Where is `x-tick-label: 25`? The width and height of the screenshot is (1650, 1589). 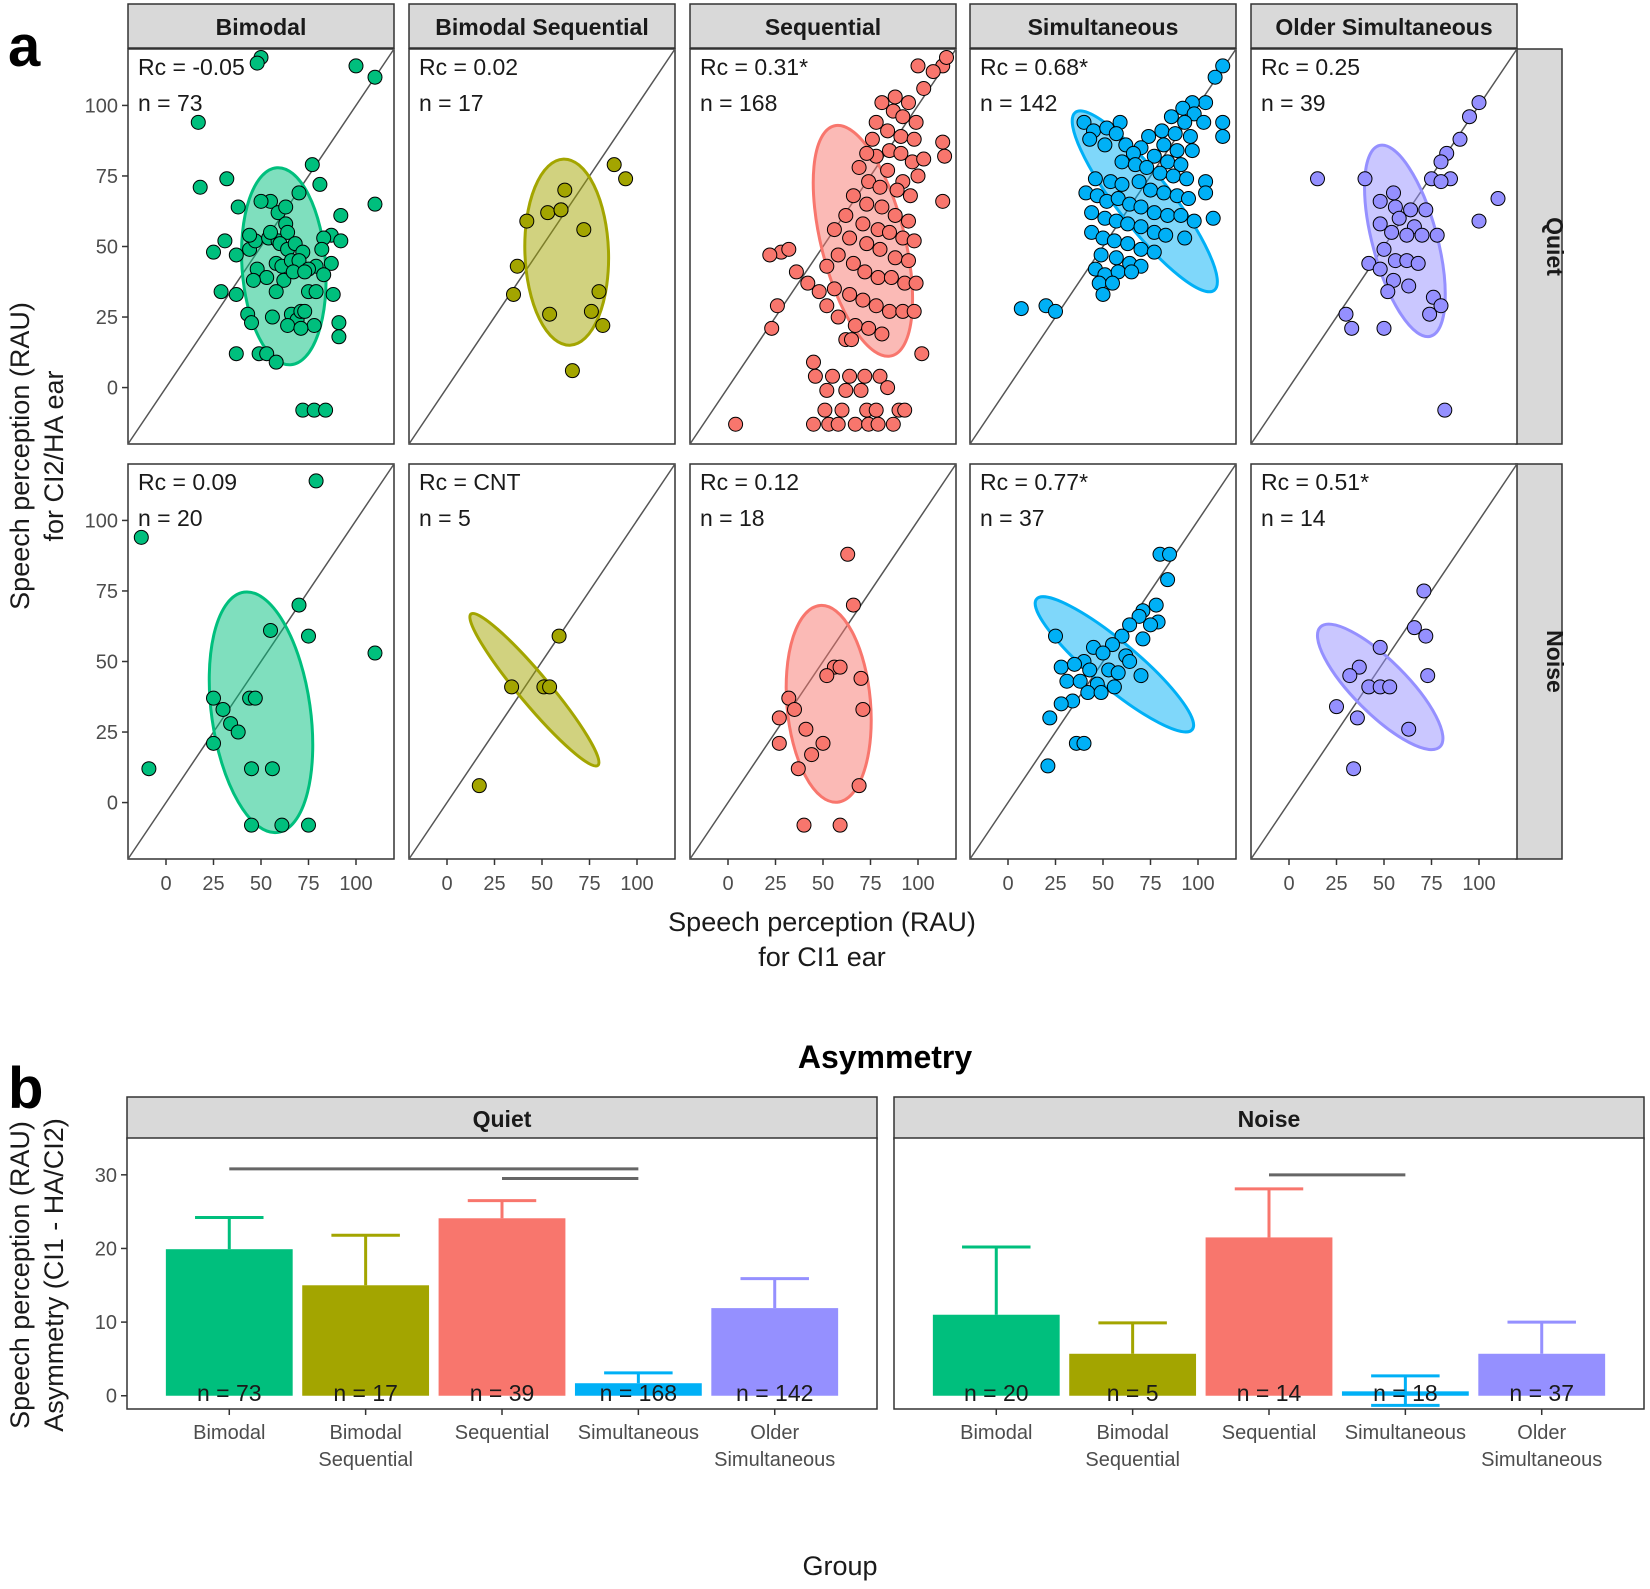 x-tick-label: 25 is located at coordinates (213, 884).